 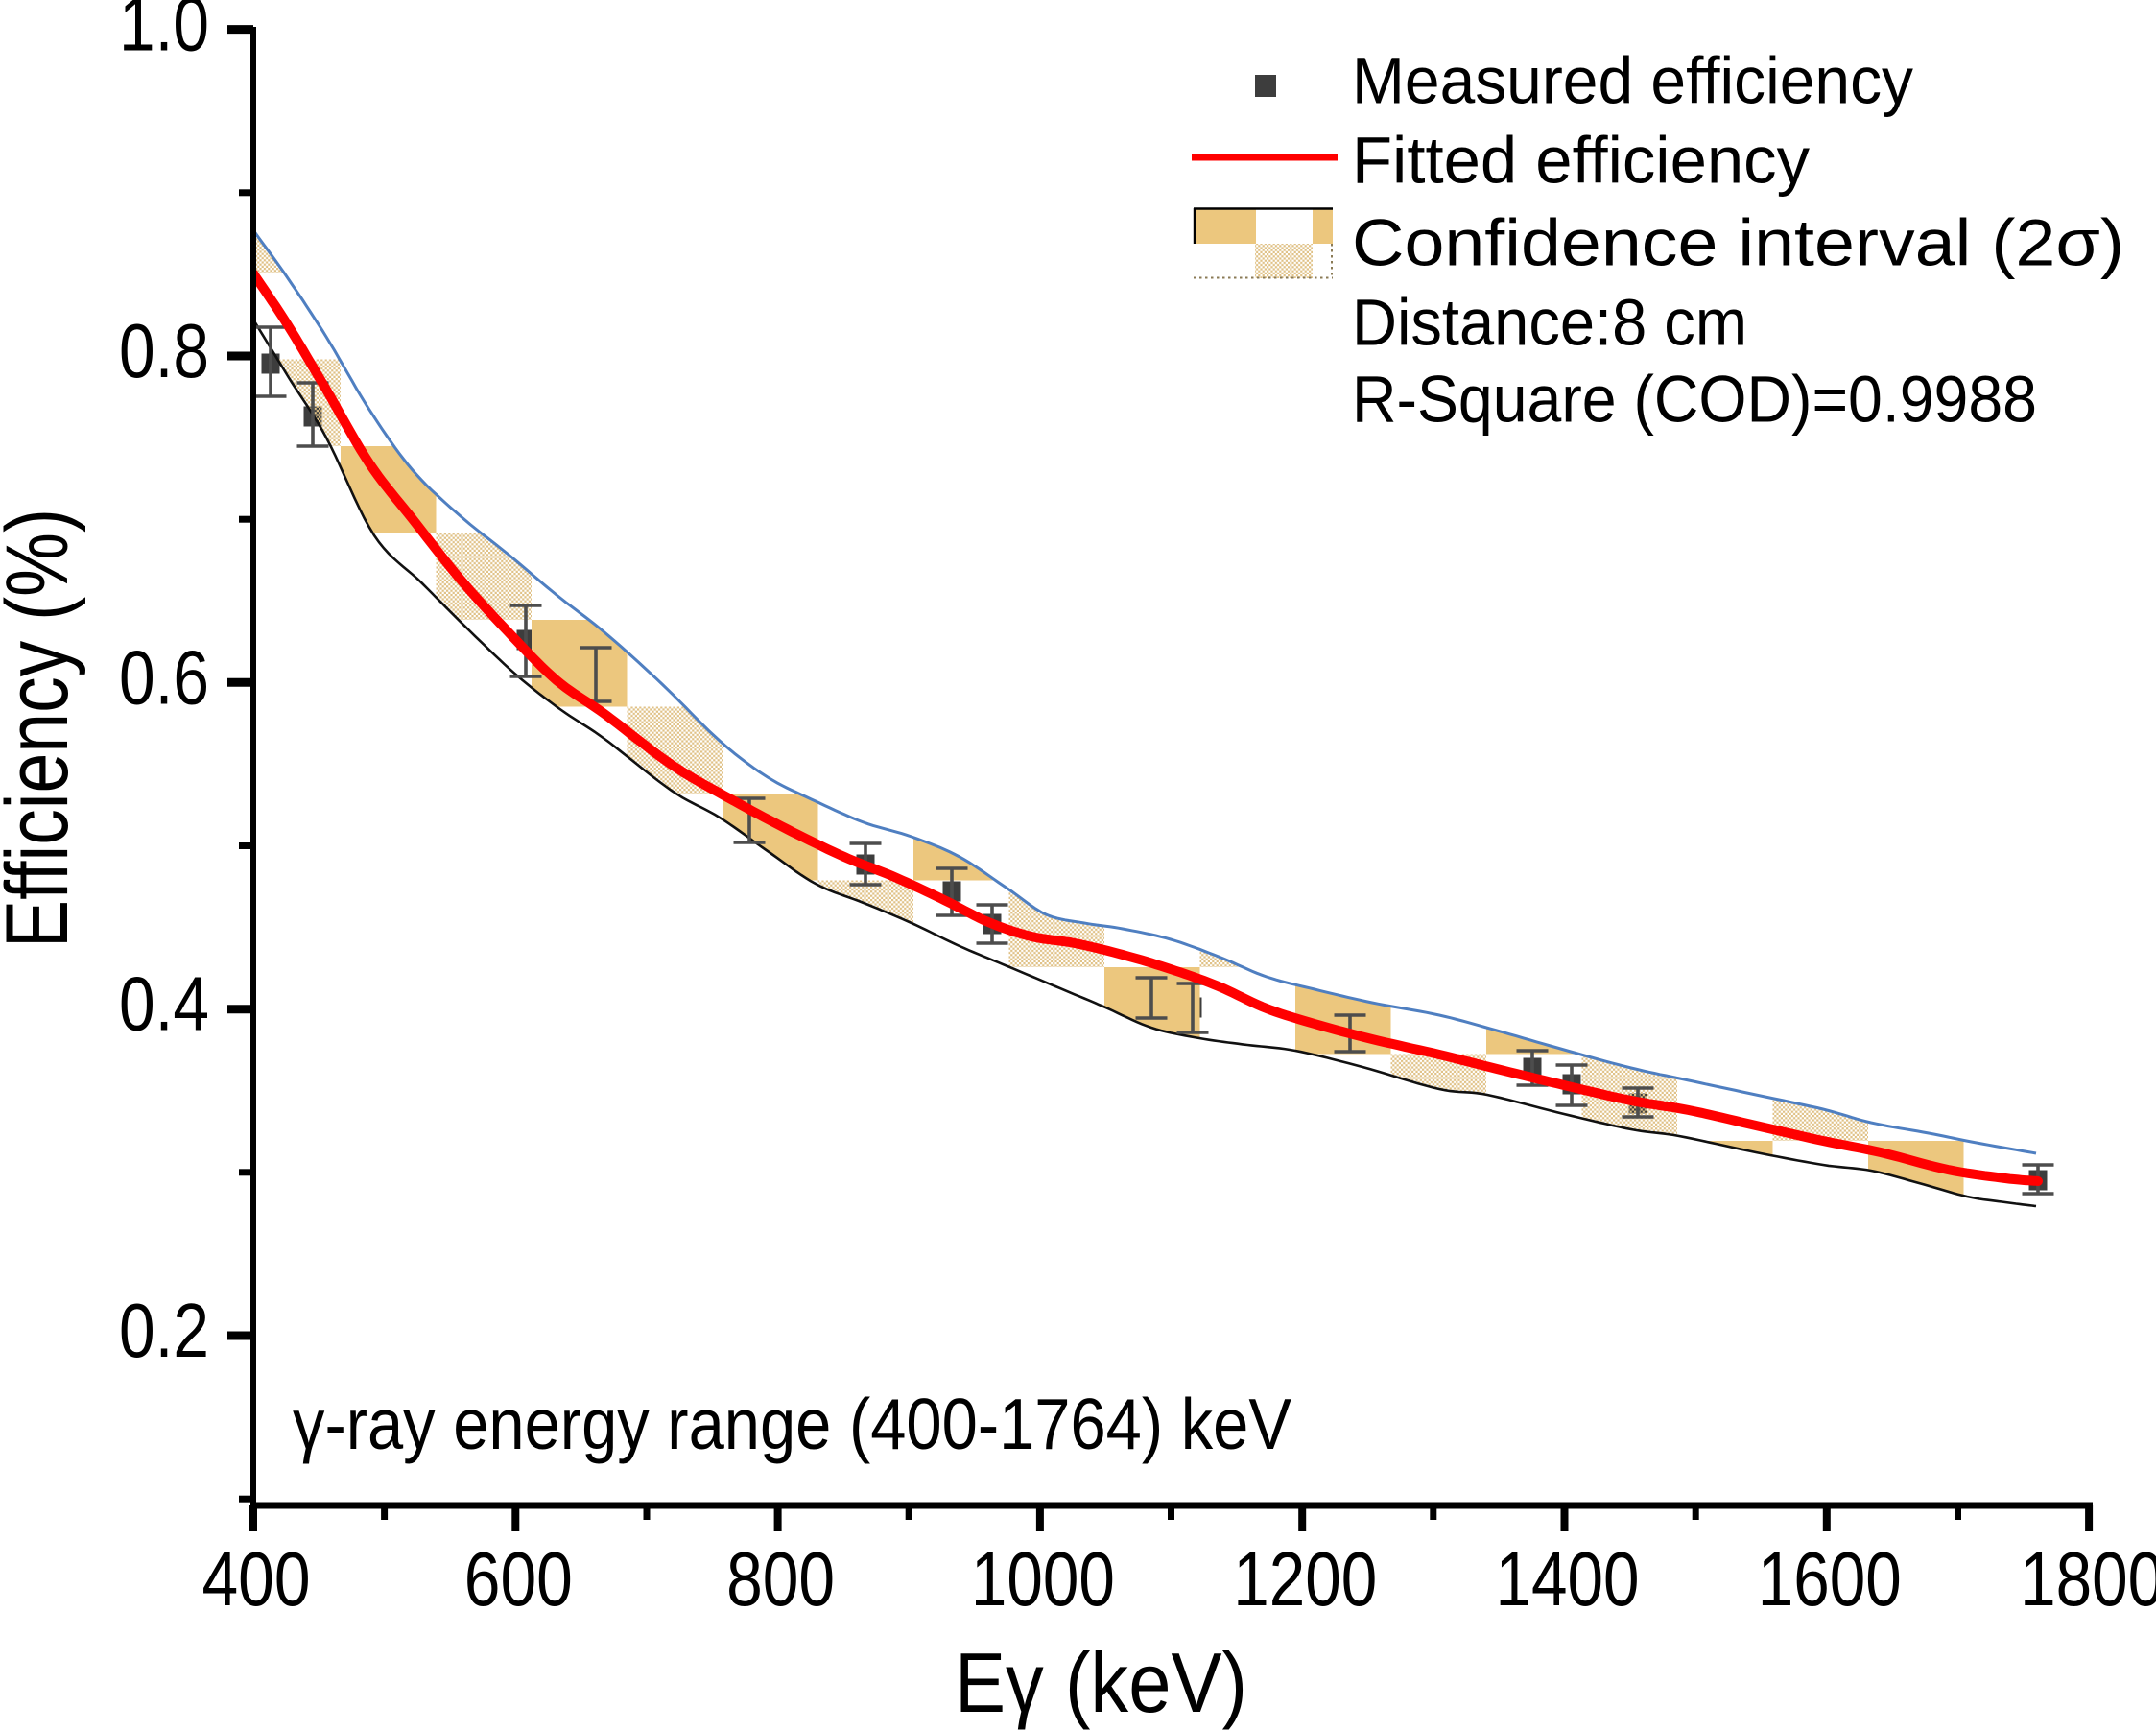 What do you see at coordinates (1568, 1579) in the screenshot?
I see `svg-text: 1400` at bounding box center [1568, 1579].